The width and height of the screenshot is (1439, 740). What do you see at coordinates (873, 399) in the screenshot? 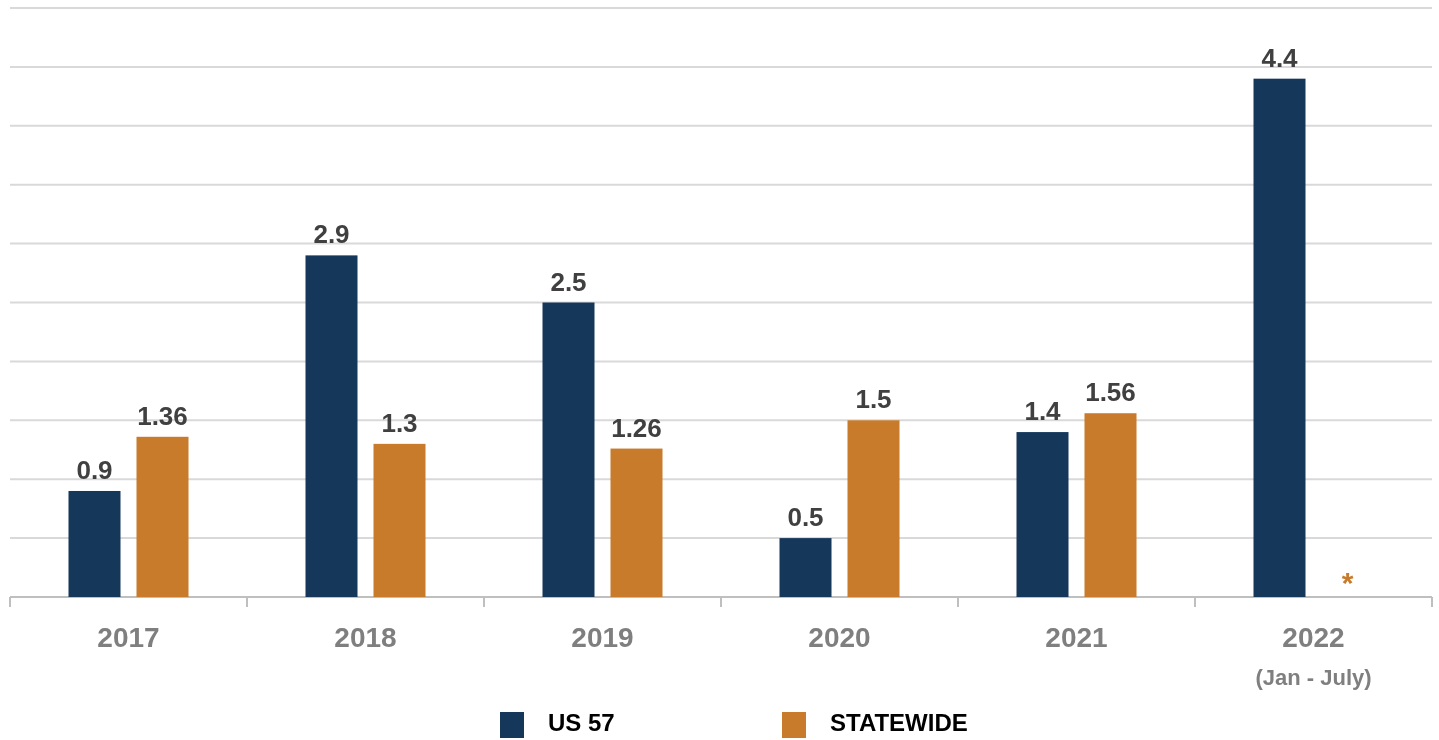
I see `data-label: 1.5` at bounding box center [873, 399].